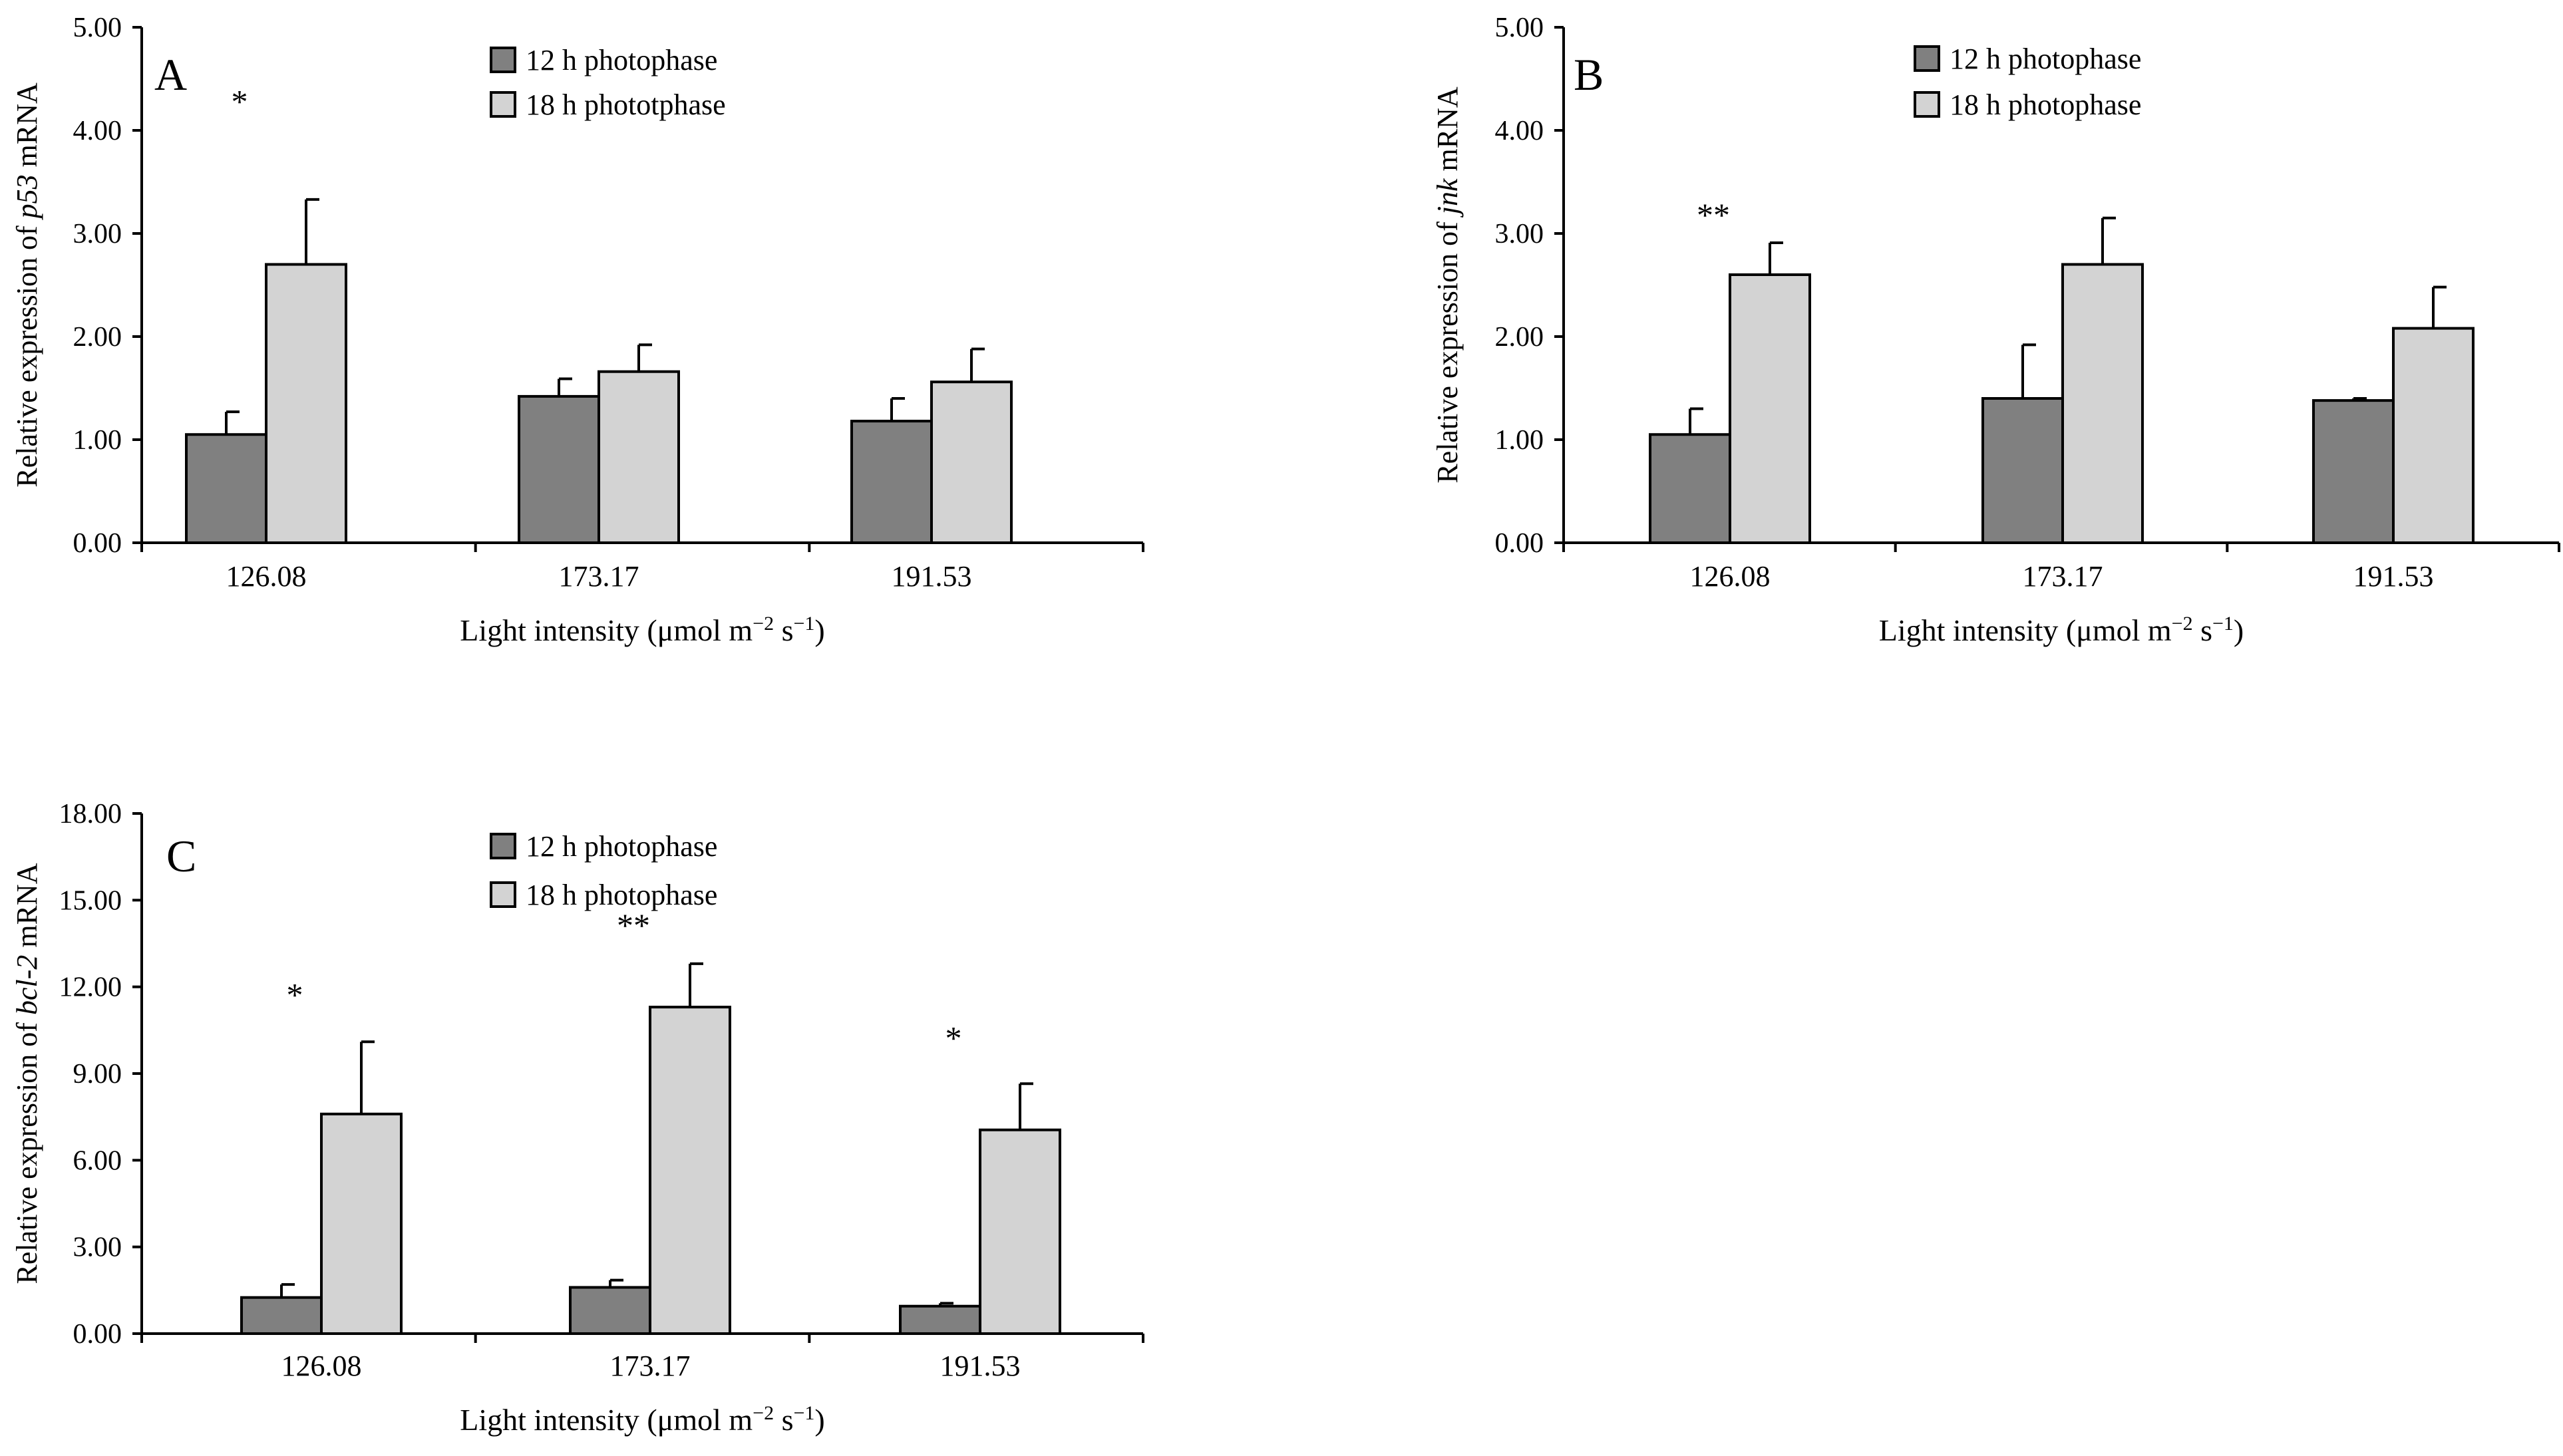  I want to click on y-tick-label: 6.00, so click(98, 1160).